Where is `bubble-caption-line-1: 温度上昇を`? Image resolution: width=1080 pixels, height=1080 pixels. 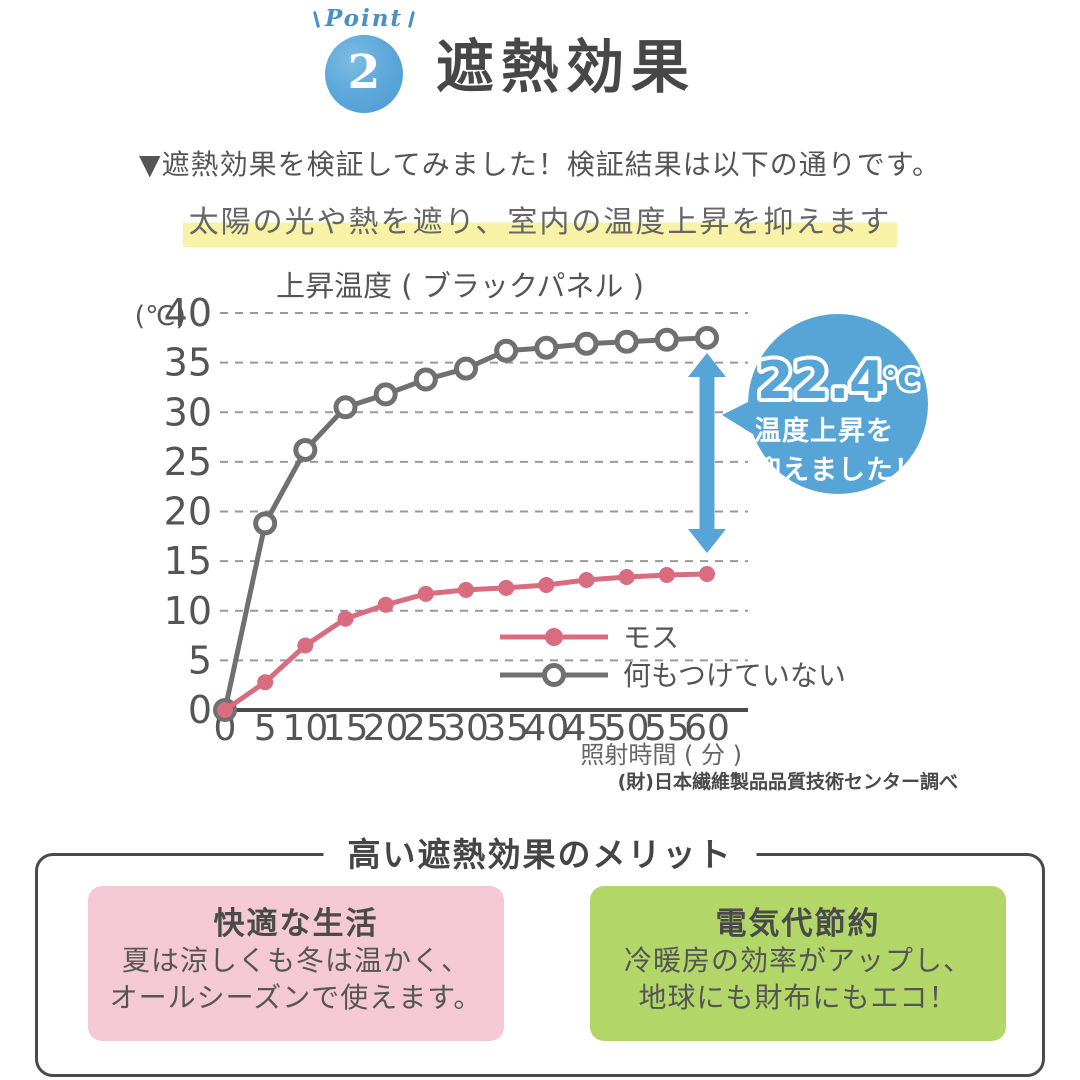
bubble-caption-line-1: 温度上昇を is located at coordinates (824, 431).